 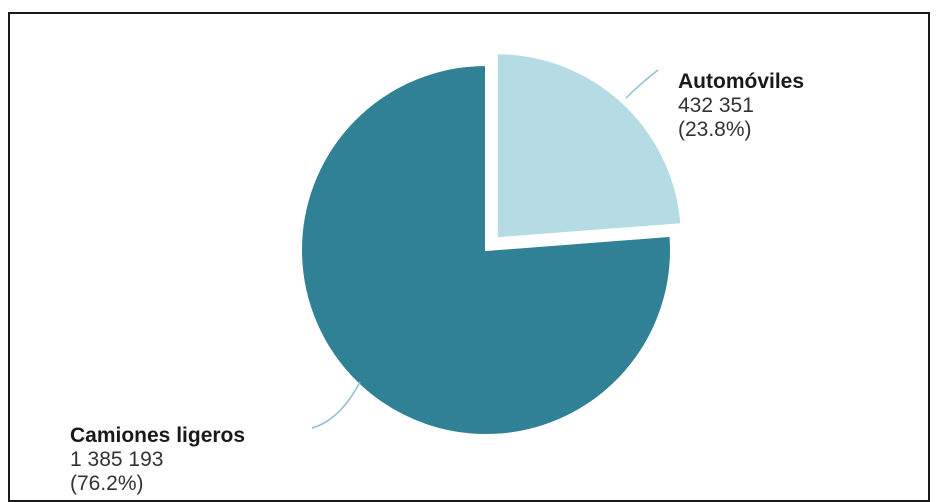 What do you see at coordinates (107, 483) in the screenshot?
I see `slice-percent: (76.2%)` at bounding box center [107, 483].